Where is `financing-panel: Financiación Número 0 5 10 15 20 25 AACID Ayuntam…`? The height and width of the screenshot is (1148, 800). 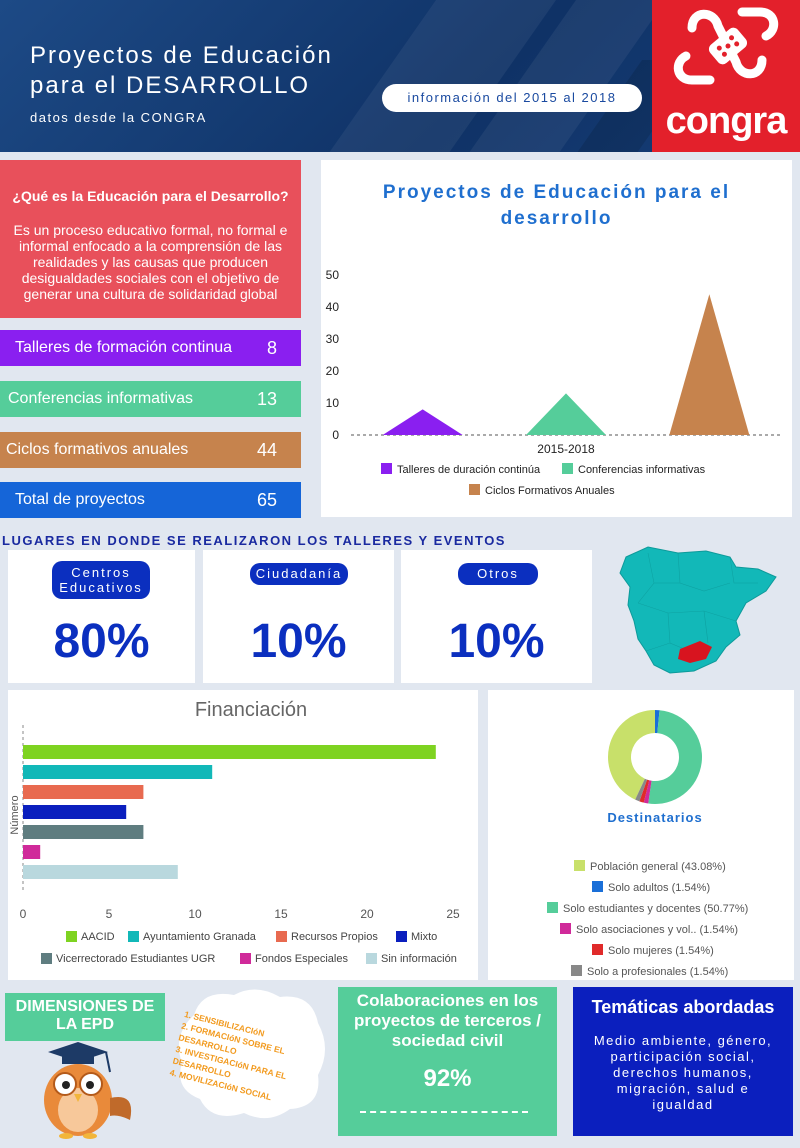 financing-panel: Financiación Número 0 5 10 15 20 25 AACID Ayuntam… is located at coordinates (243, 835).